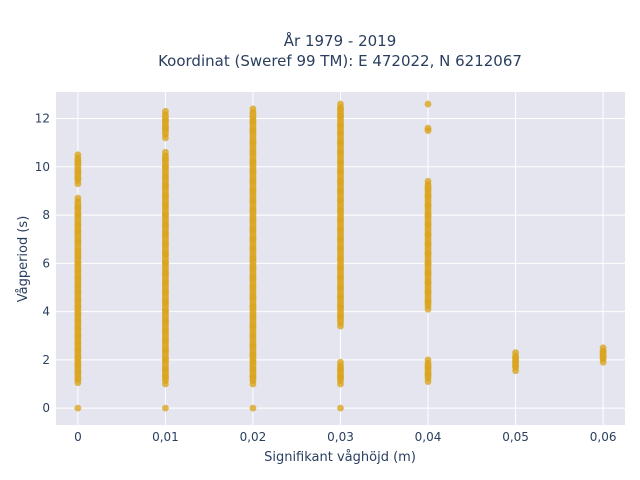  What do you see at coordinates (340, 437) in the screenshot?
I see `x-tick-label: 0,03` at bounding box center [340, 437].